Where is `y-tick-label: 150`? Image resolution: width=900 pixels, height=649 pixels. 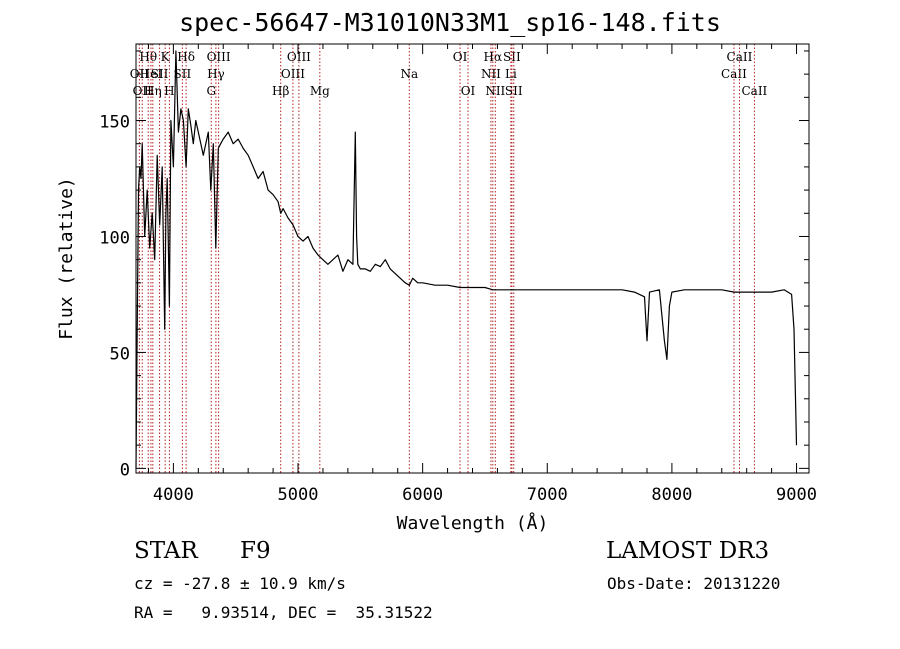 y-tick-label: 150 is located at coordinates (114, 123).